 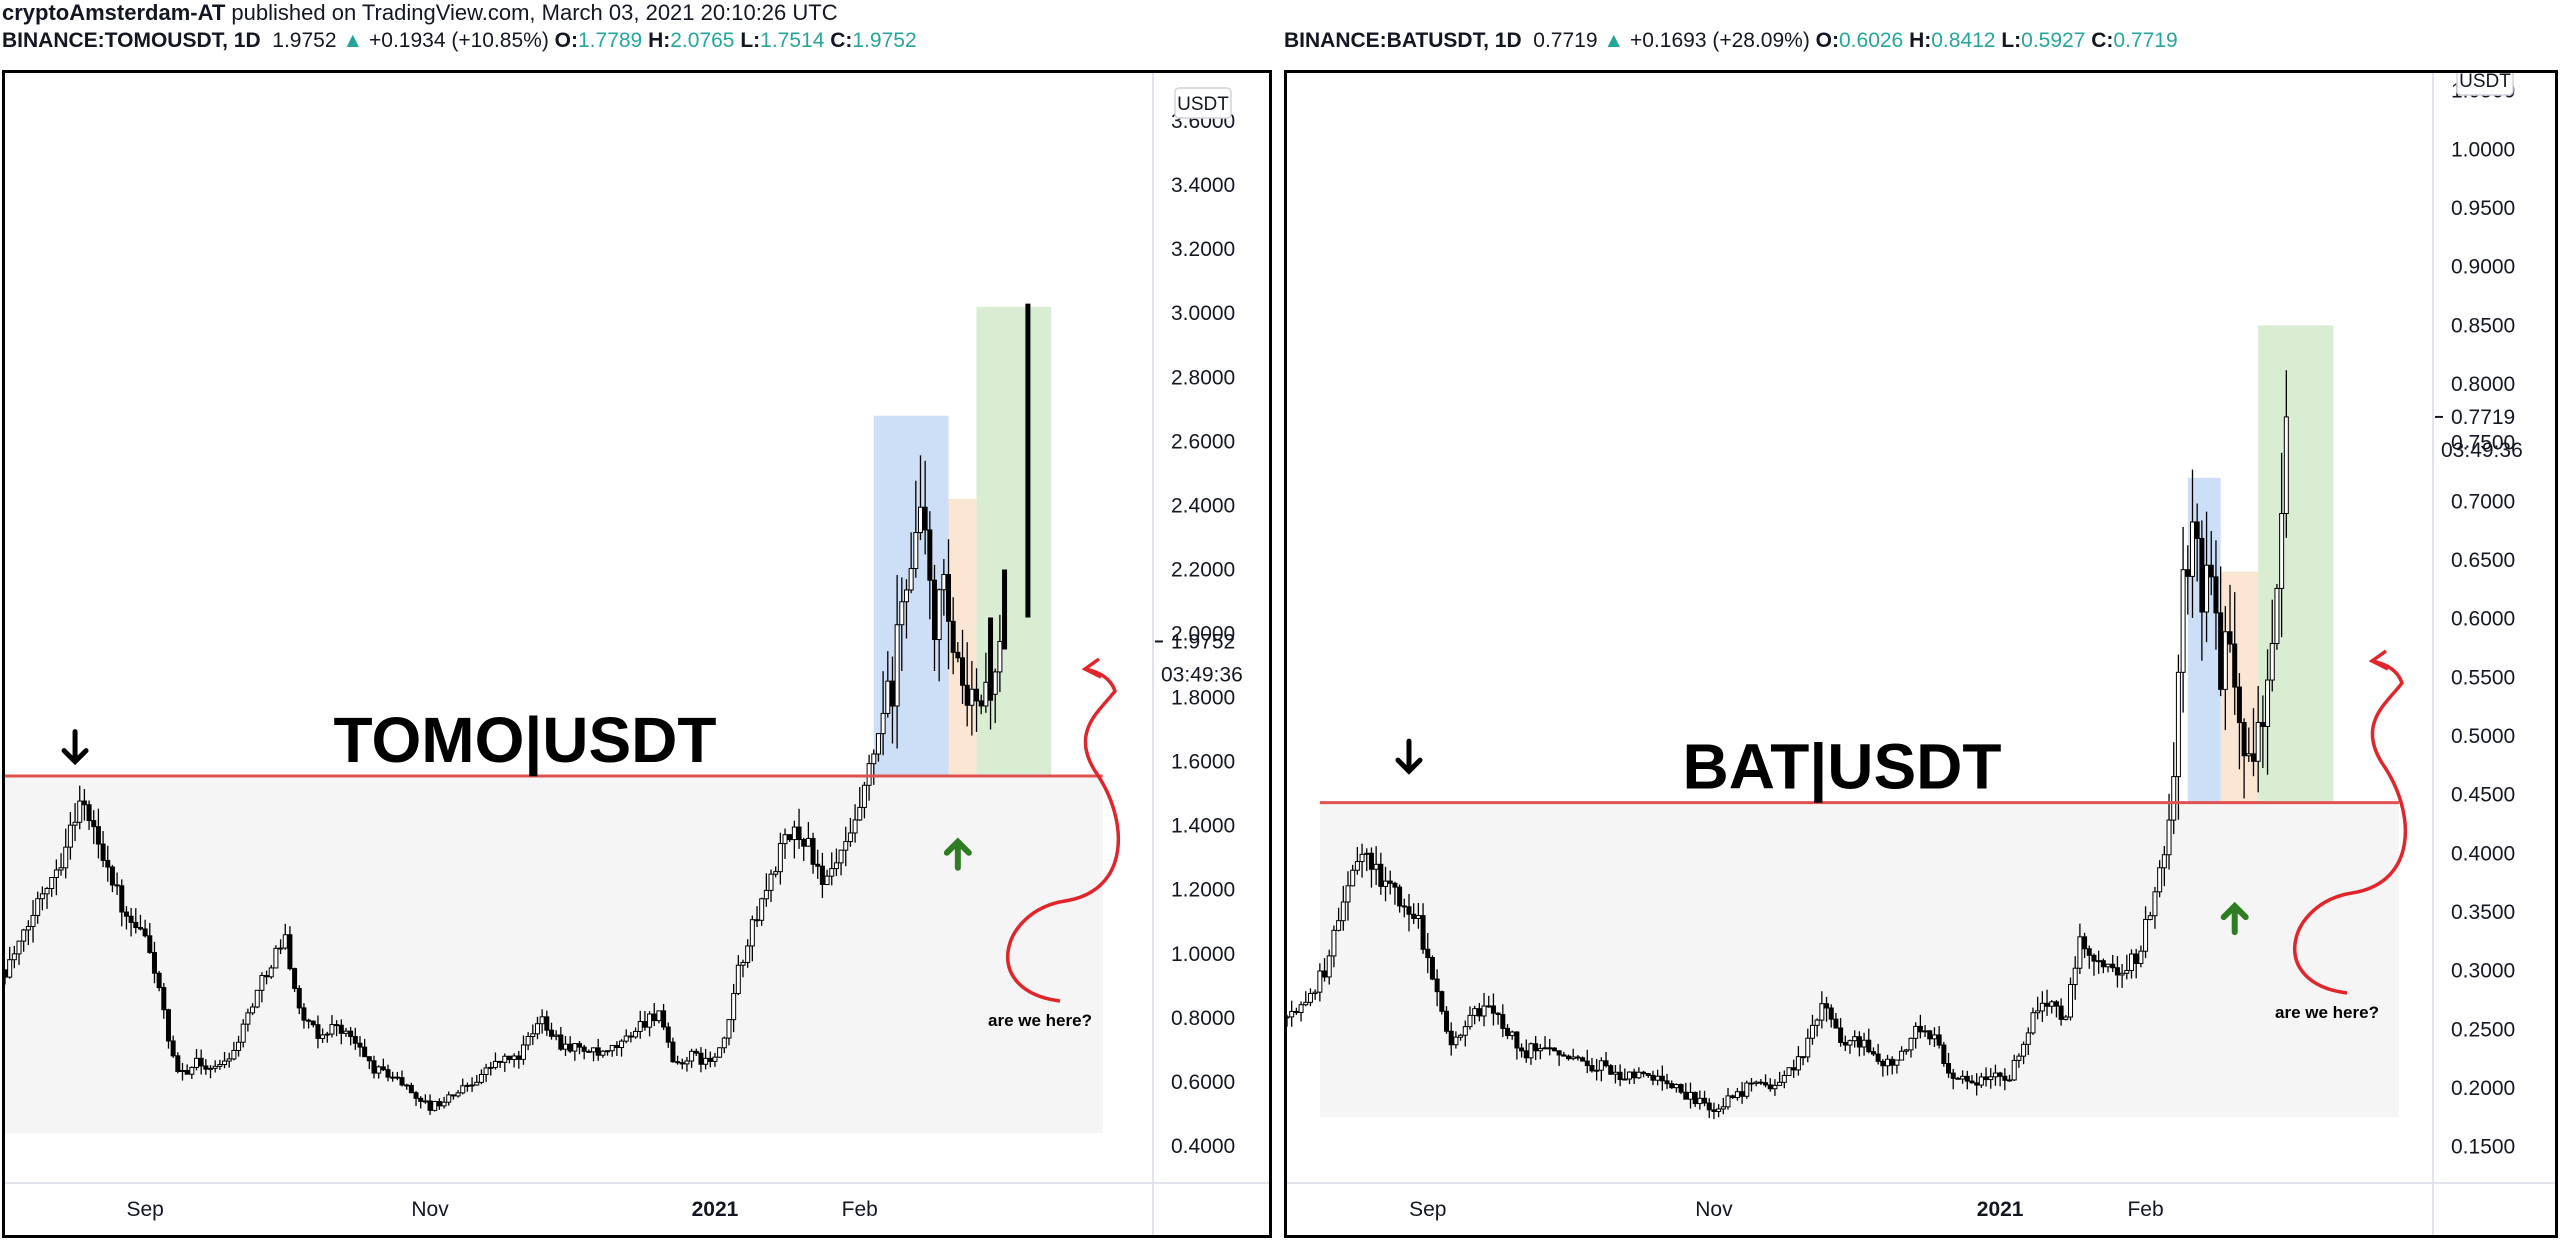 I want to click on chart-2-low: 0.5927, so click(x=2053, y=40).